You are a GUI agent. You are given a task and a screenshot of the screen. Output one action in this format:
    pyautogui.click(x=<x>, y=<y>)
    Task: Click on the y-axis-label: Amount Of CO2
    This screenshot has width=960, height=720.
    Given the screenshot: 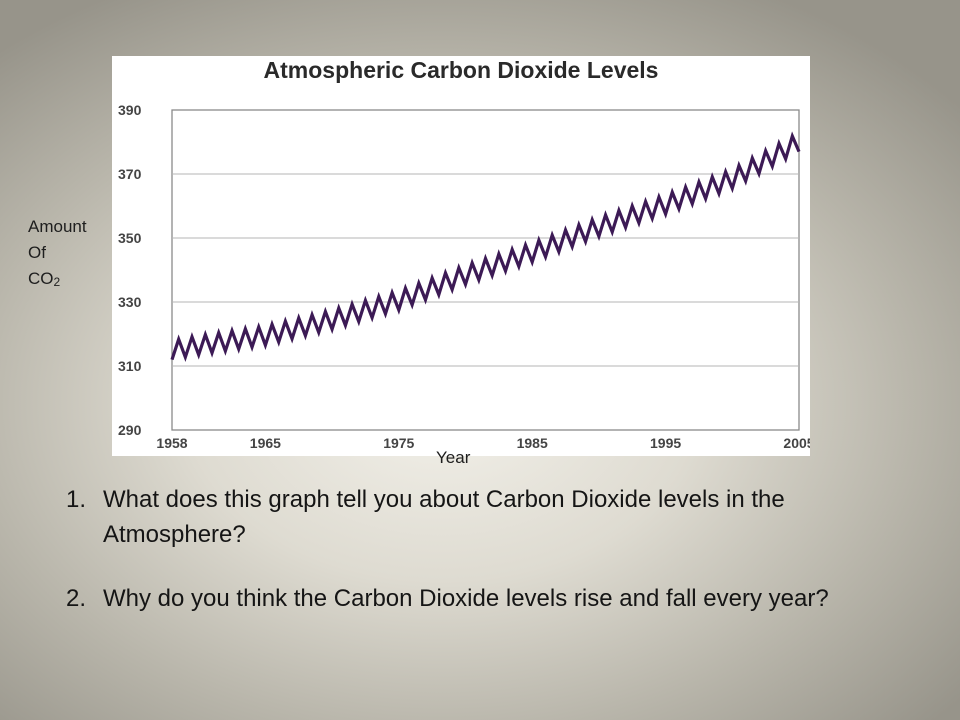 What is the action you would take?
    pyautogui.click(x=73, y=254)
    